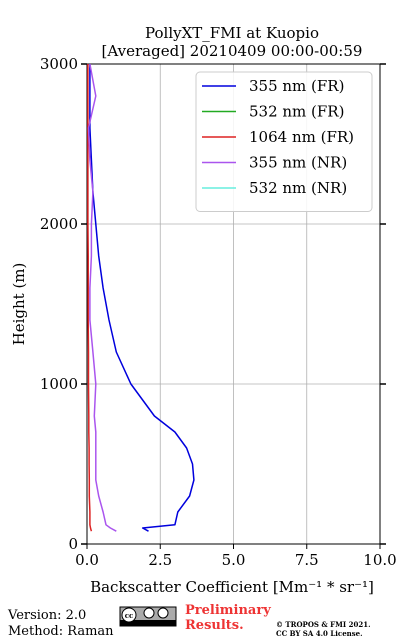 The image size is (400, 640). What do you see at coordinates (214, 625) in the screenshot?
I see `results: Results.` at bounding box center [214, 625].